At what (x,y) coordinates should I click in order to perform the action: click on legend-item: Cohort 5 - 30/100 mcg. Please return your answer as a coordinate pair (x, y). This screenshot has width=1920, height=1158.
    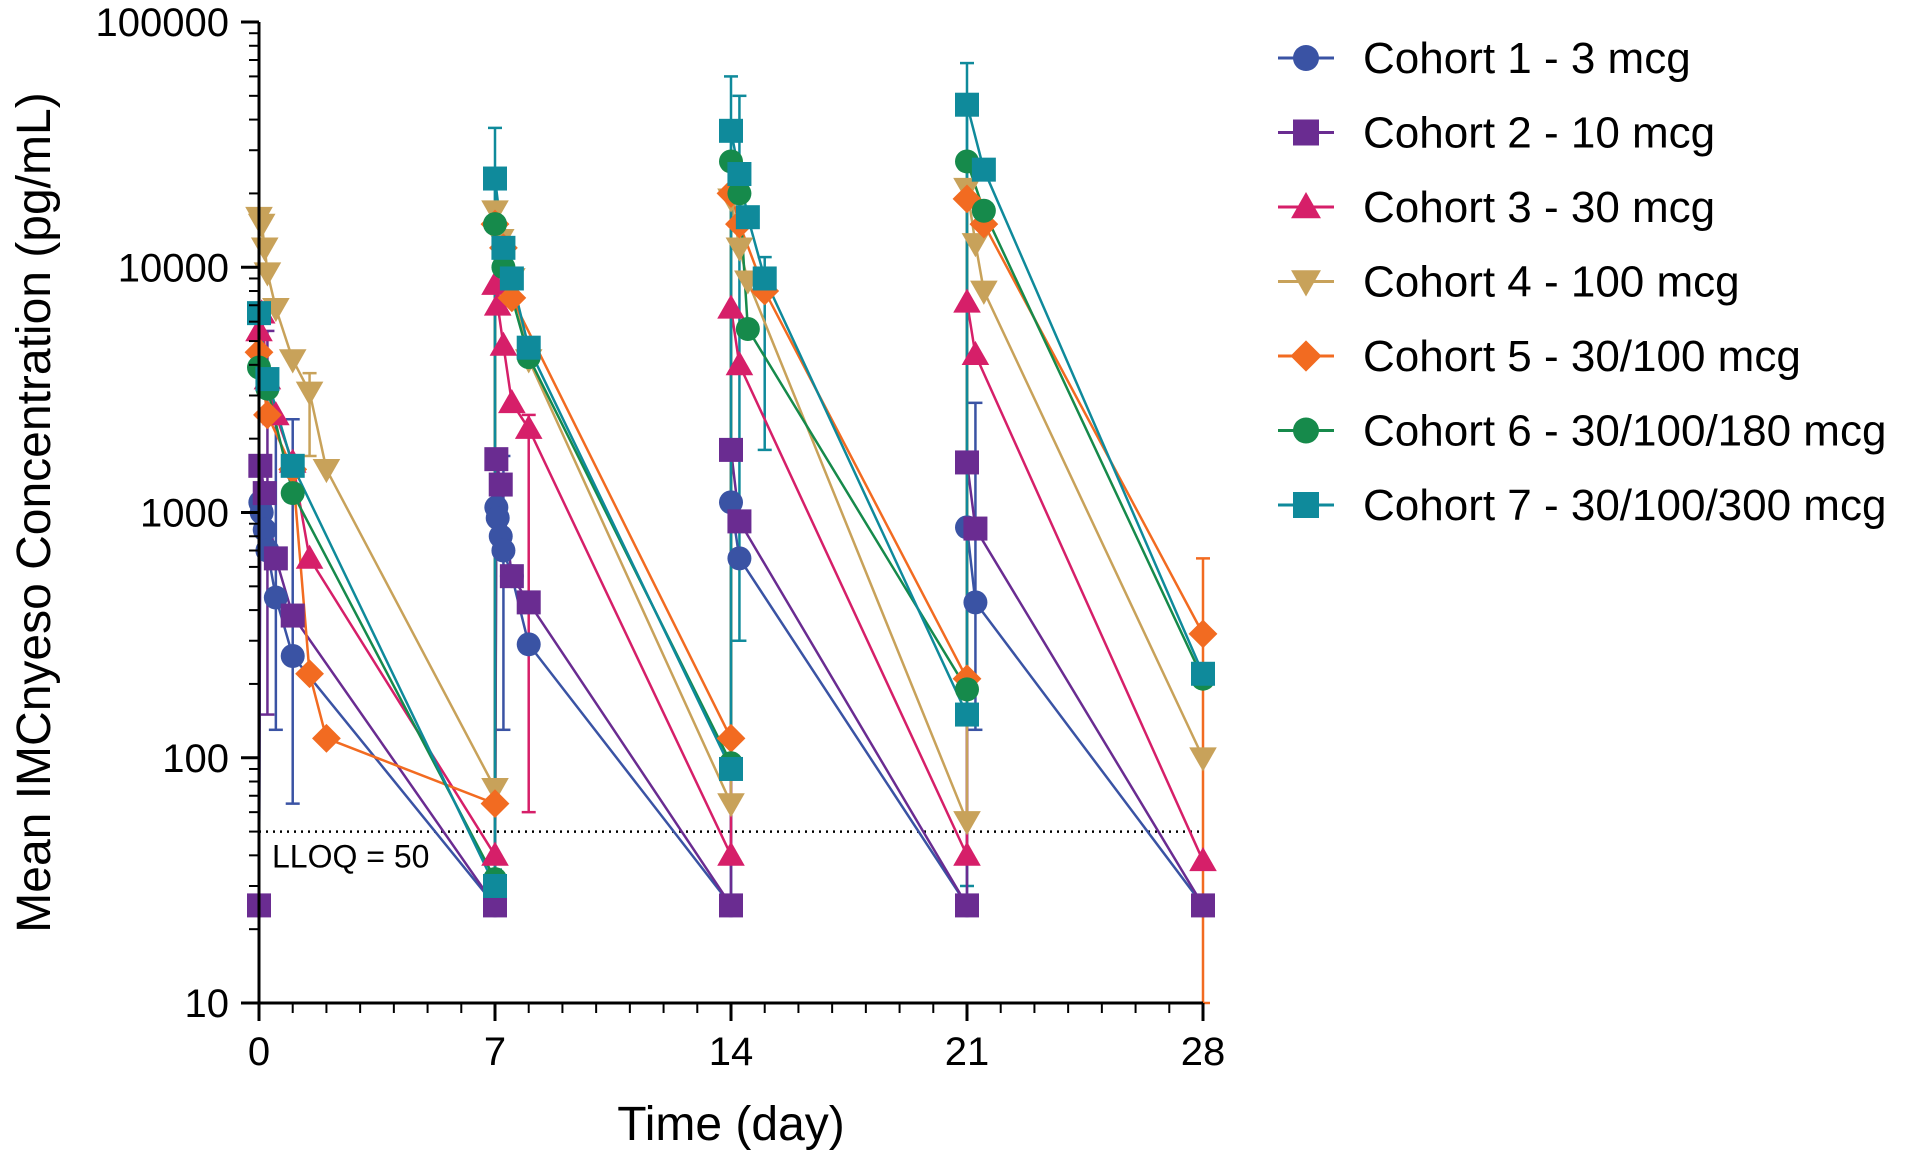
    Looking at the image, I should click on (1539, 356).